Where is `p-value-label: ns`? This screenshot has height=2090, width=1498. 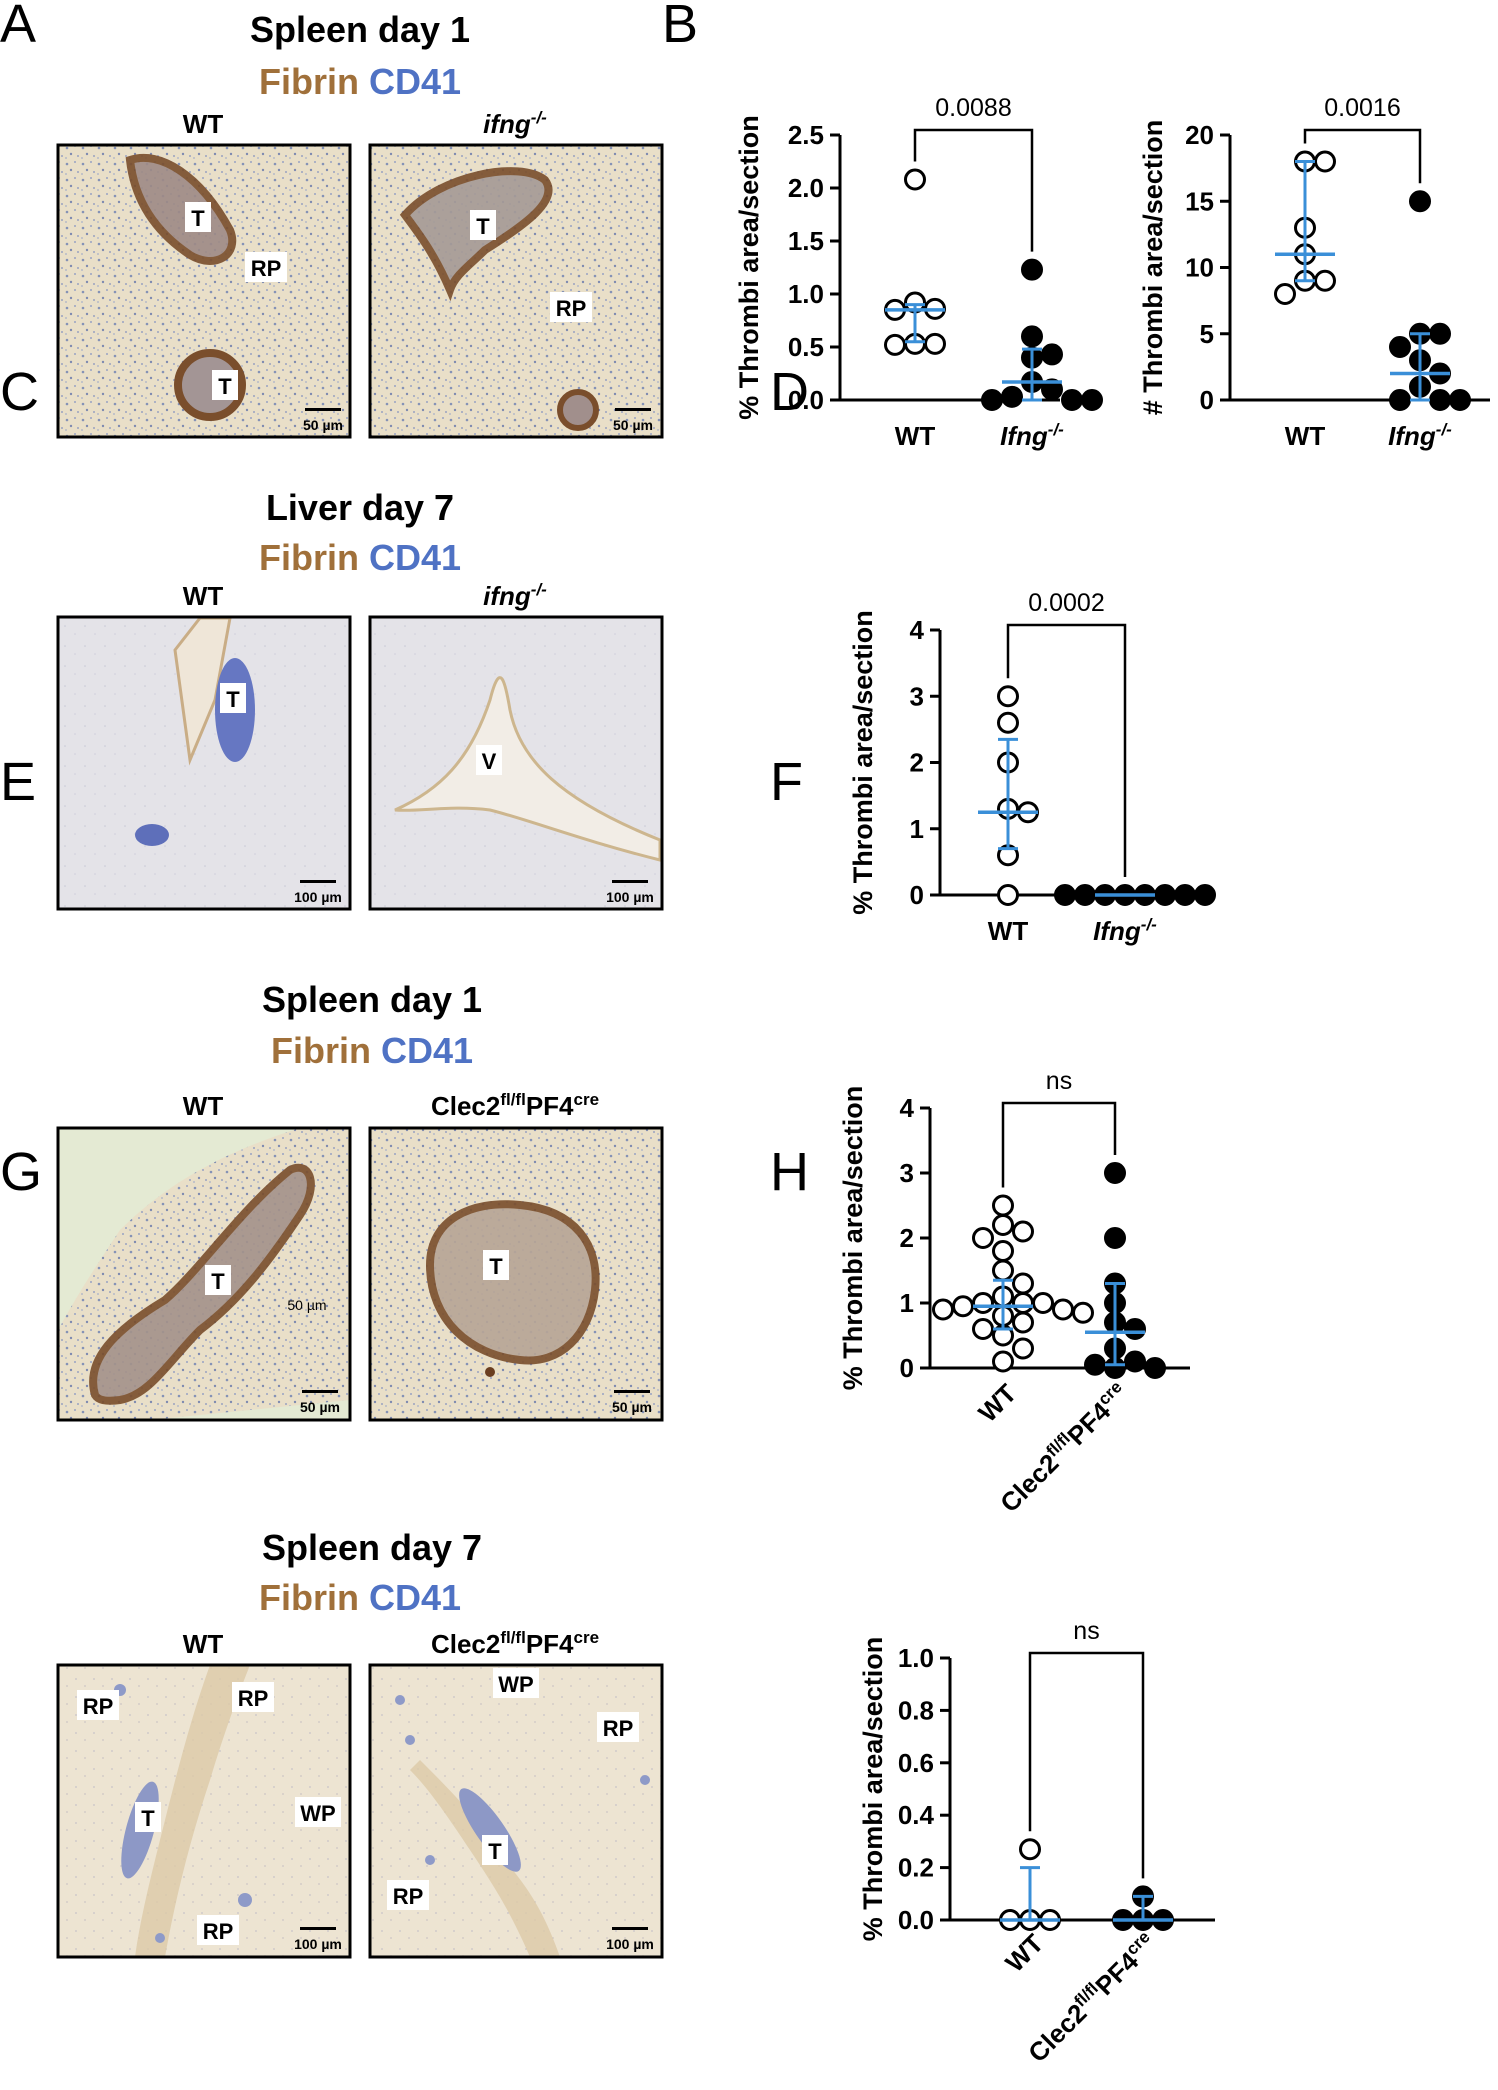
p-value-label: ns is located at coordinates (1086, 1631).